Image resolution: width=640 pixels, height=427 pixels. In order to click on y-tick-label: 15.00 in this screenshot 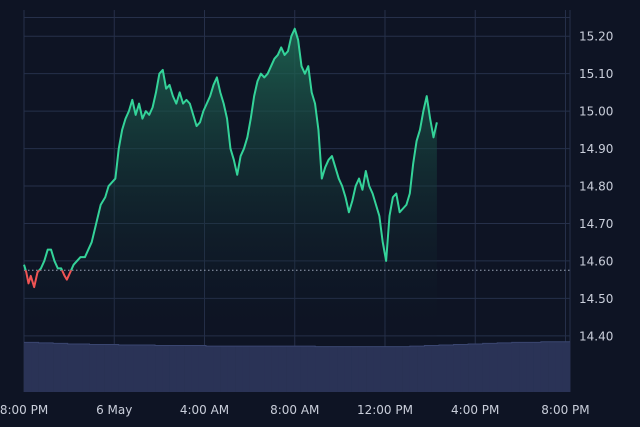, I will do `click(596, 112)`.